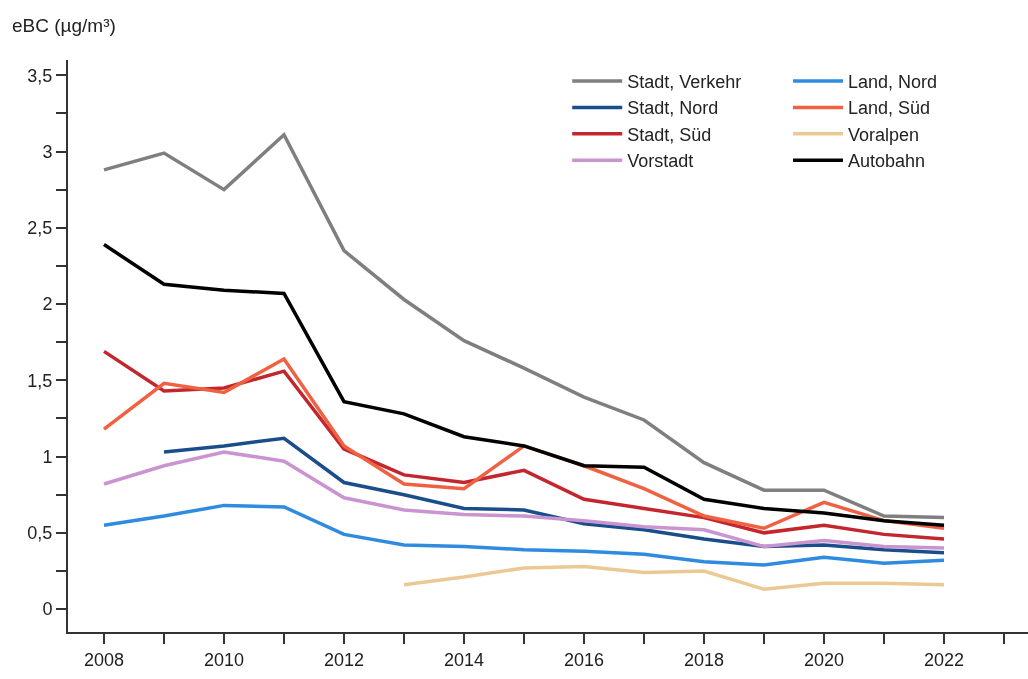  Describe the element at coordinates (47, 304) in the screenshot. I see `y-tick-label: 2` at that location.